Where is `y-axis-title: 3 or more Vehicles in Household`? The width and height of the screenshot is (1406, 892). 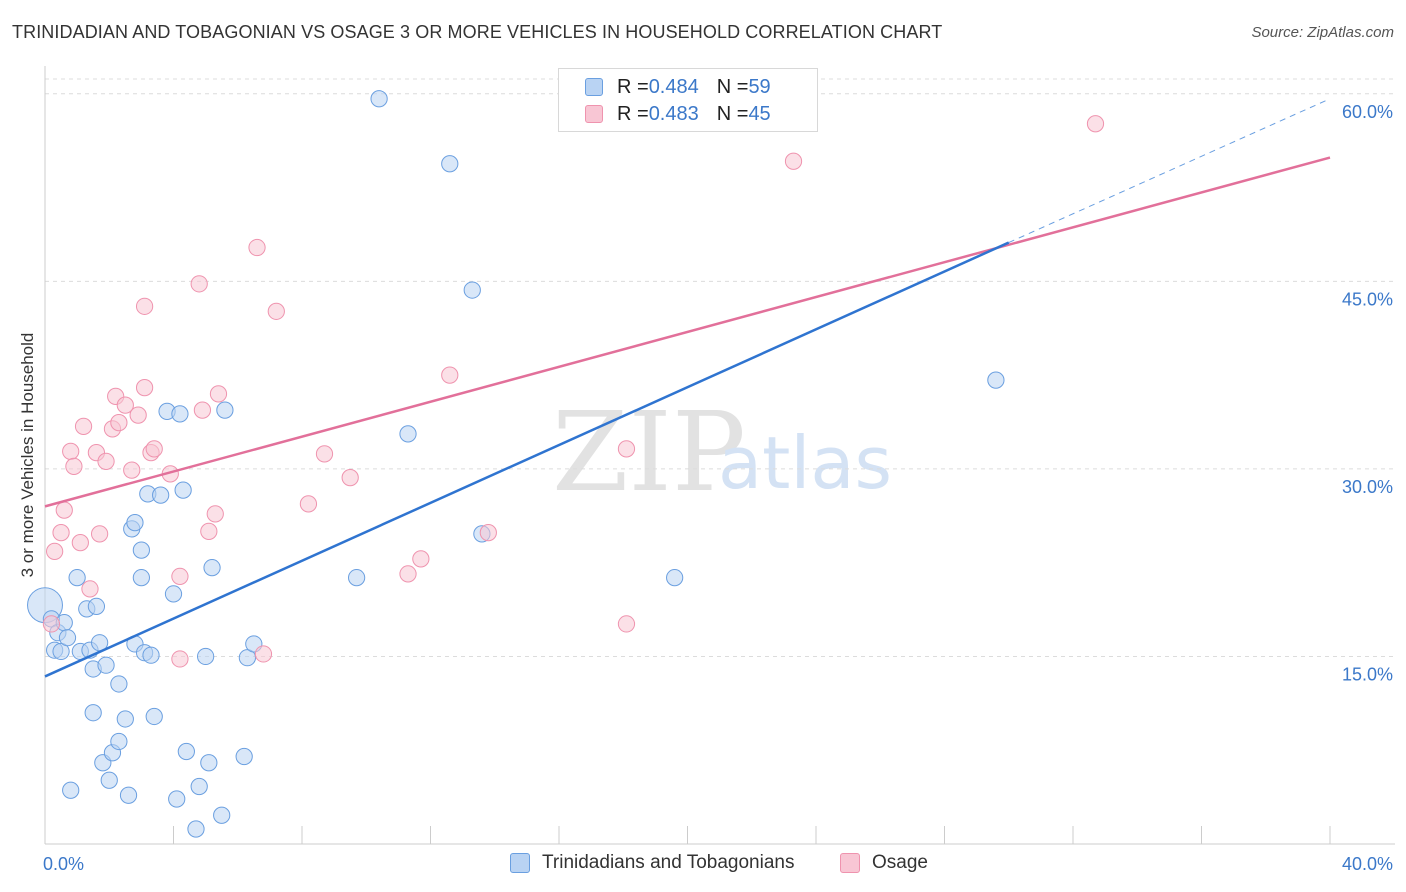 y-axis-title: 3 or more Vehicles in Household is located at coordinates (27, 455).